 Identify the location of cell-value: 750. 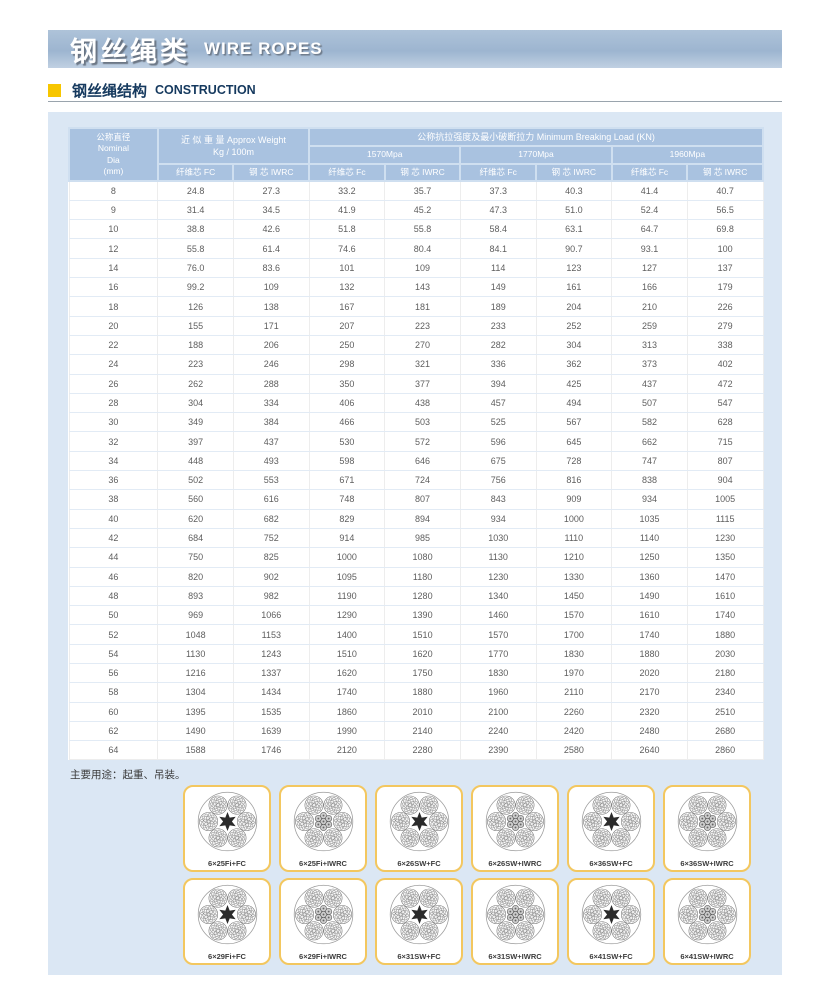
(195, 557).